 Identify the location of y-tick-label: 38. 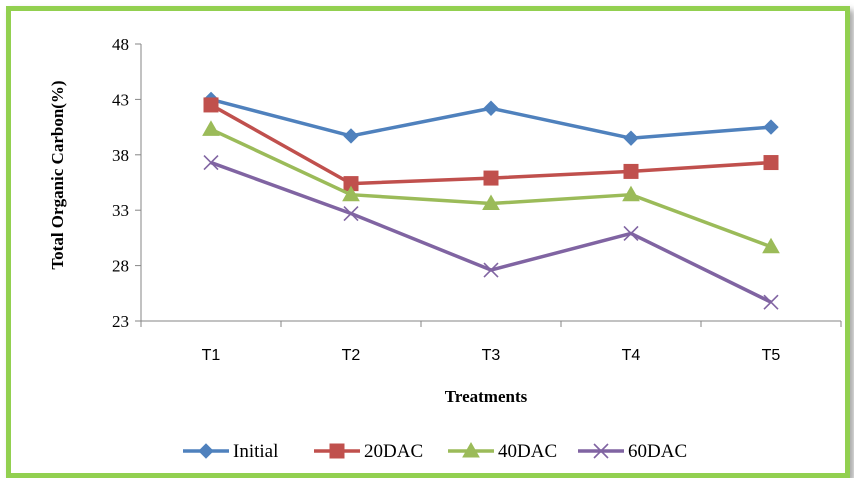
(120, 155).